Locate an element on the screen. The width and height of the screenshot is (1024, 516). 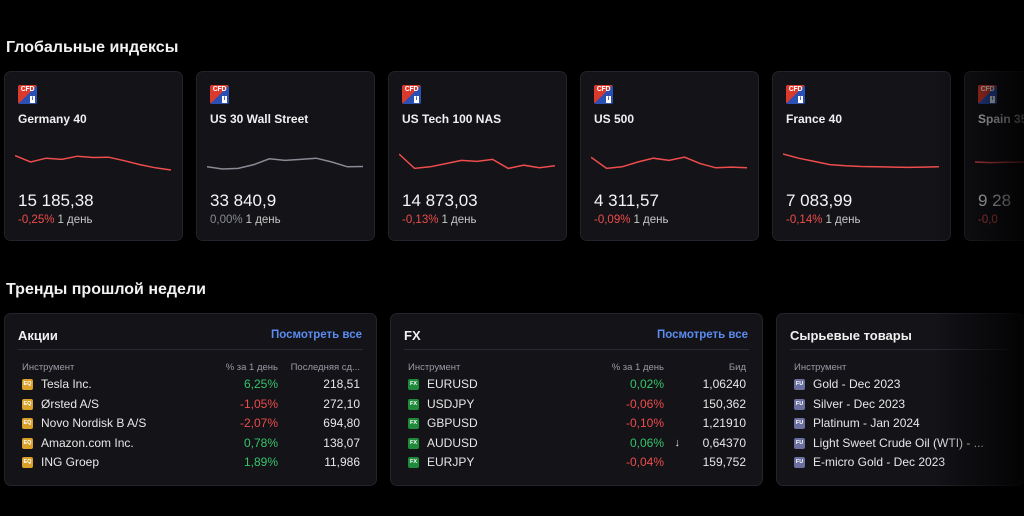
index-card: CFD i Germany 40 15 185,38 -0,25% 1 день is located at coordinates (93, 156).